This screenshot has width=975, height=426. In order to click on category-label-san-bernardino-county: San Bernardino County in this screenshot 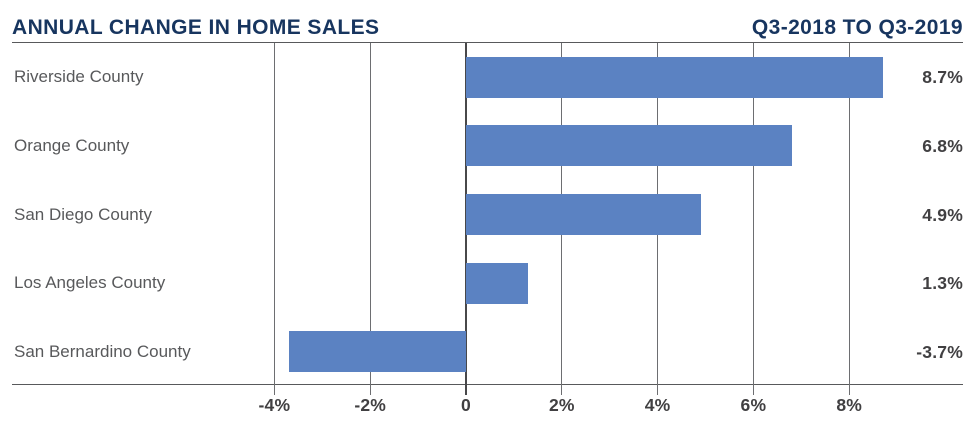, I will do `click(102, 351)`.